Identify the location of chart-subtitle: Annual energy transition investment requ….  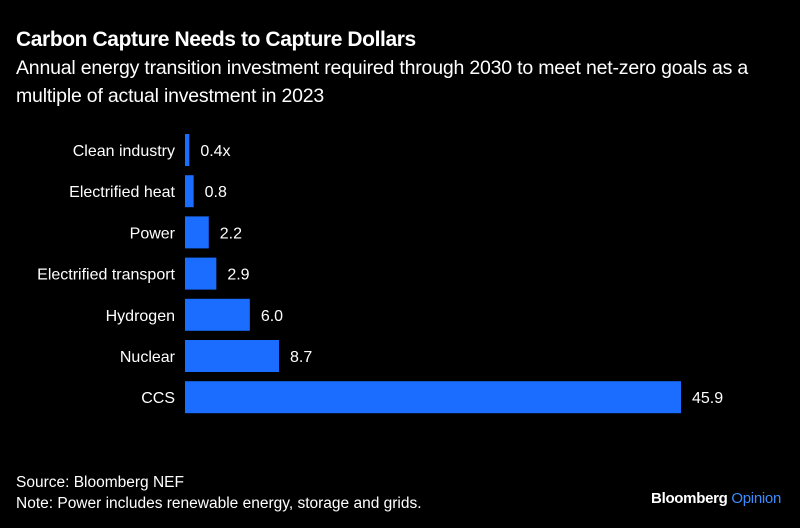
(382, 82).